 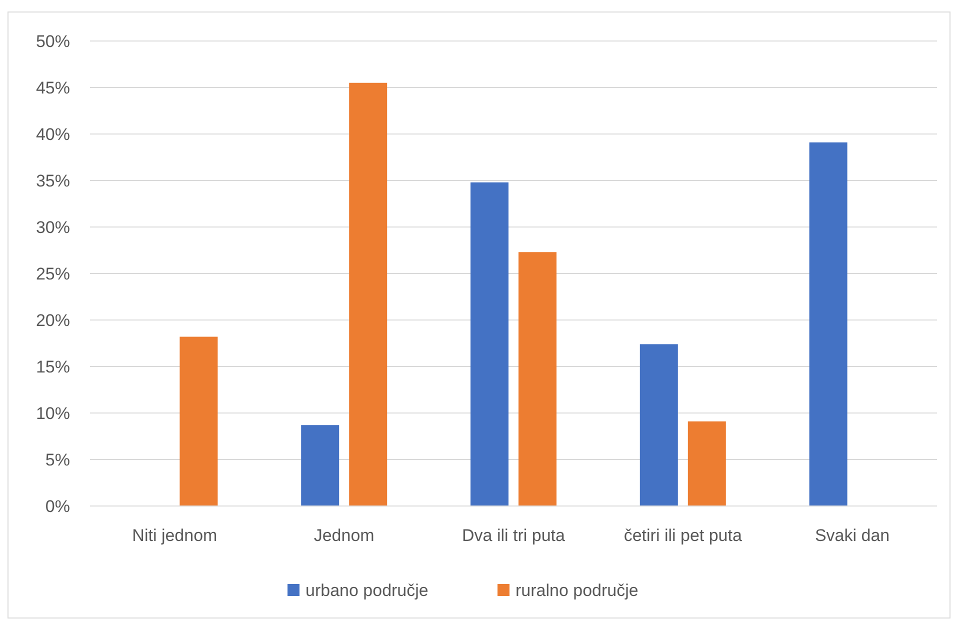 What do you see at coordinates (53, 134) in the screenshot?
I see `y-tick-label: 40%` at bounding box center [53, 134].